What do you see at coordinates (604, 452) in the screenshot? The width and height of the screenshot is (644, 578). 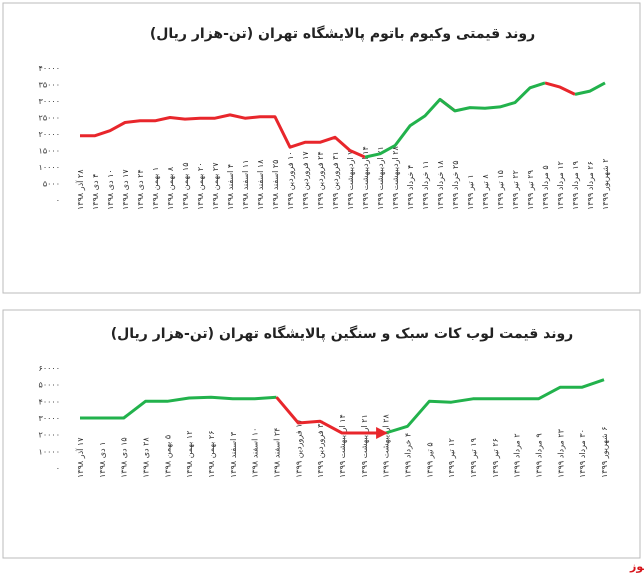 I see `x-tick-label: ۶ شهریور ۱۳۹۹` at bounding box center [604, 452].